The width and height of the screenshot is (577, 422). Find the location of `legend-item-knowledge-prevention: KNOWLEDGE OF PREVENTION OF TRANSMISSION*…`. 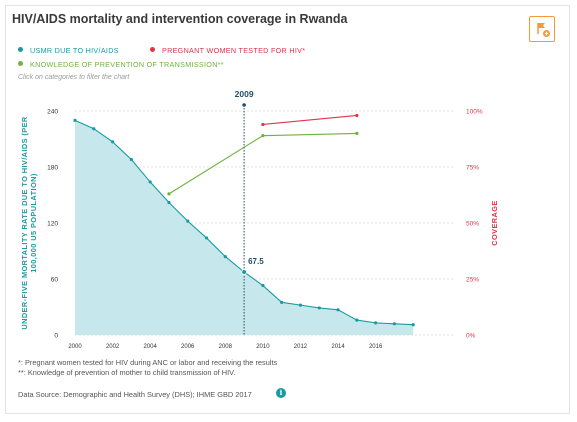

legend-item-knowledge-prevention: KNOWLEDGE OF PREVENTION OF TRANSMISSION*… is located at coordinates (121, 64).